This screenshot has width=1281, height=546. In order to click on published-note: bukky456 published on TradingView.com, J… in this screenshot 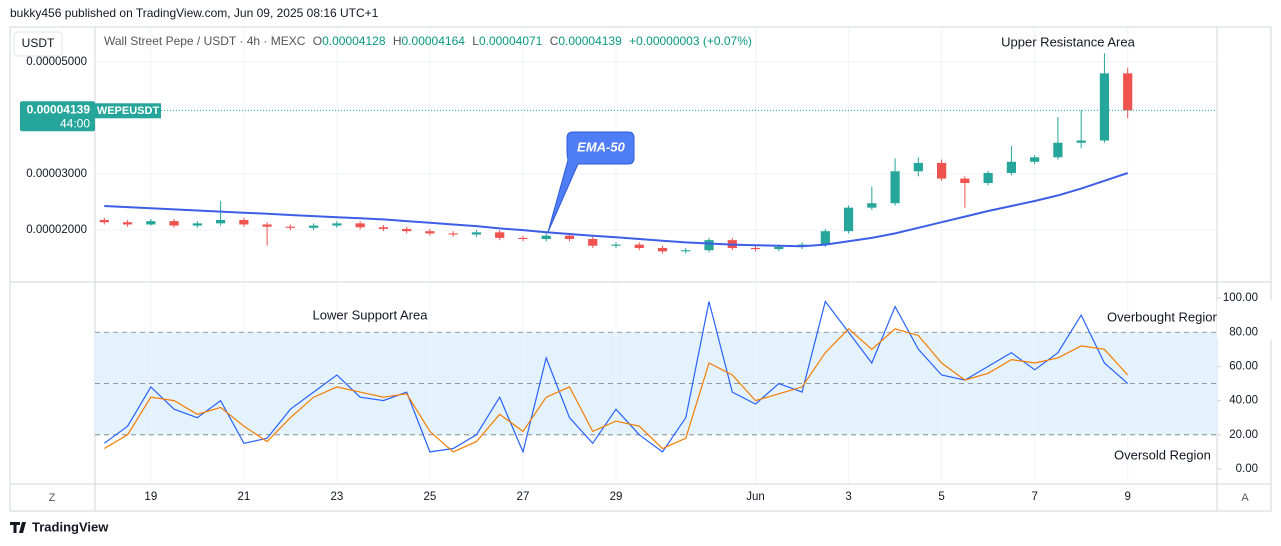, I will do `click(194, 13)`.